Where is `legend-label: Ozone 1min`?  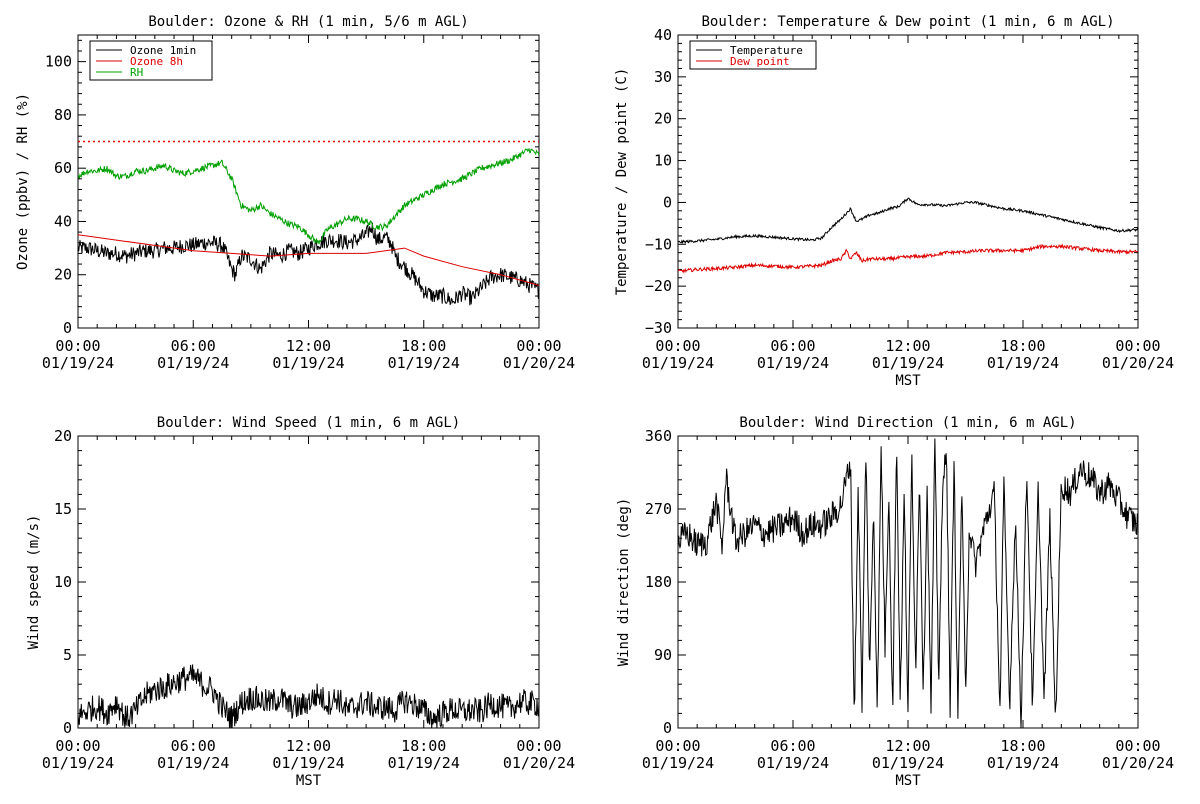
legend-label: Ozone 1min is located at coordinates (163, 50).